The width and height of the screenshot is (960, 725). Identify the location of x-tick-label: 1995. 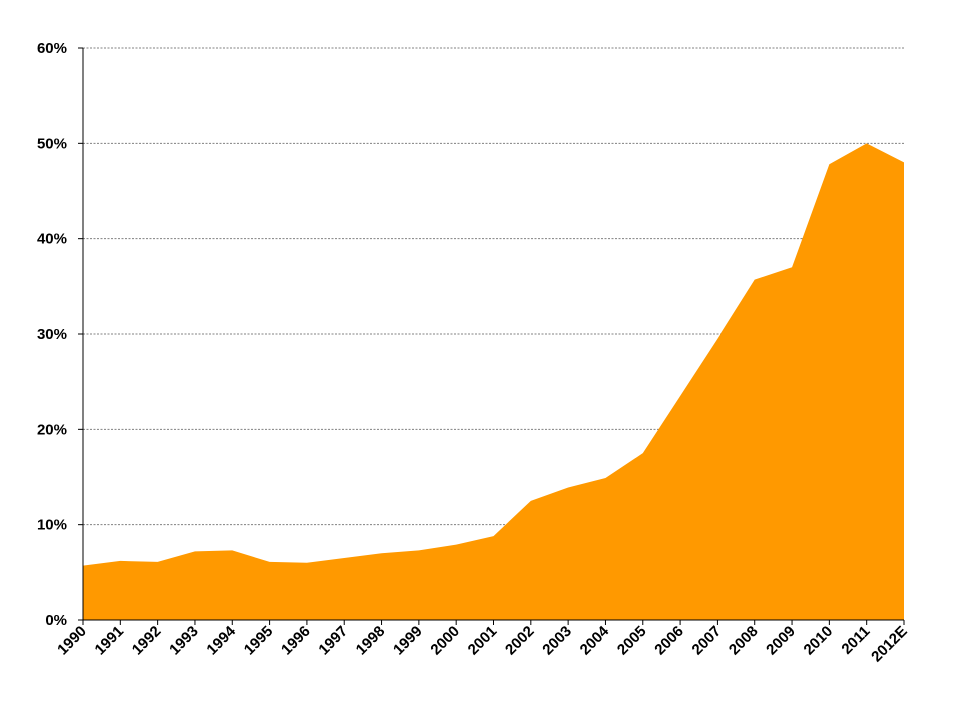
(259, 641).